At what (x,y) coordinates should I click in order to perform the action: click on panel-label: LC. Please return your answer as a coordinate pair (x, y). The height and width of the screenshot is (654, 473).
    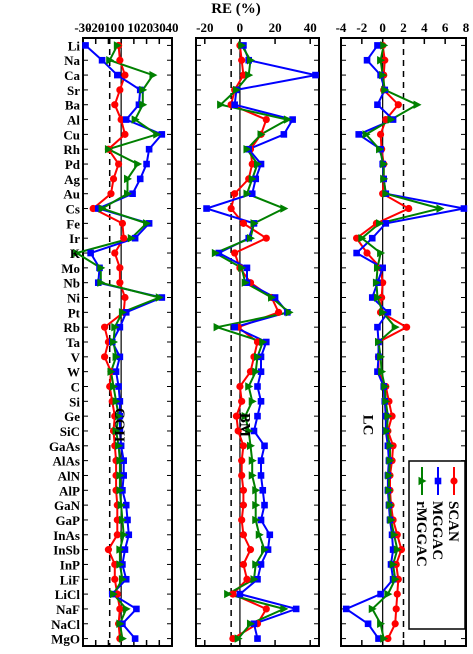
    Looking at the image, I should click on (368, 425).